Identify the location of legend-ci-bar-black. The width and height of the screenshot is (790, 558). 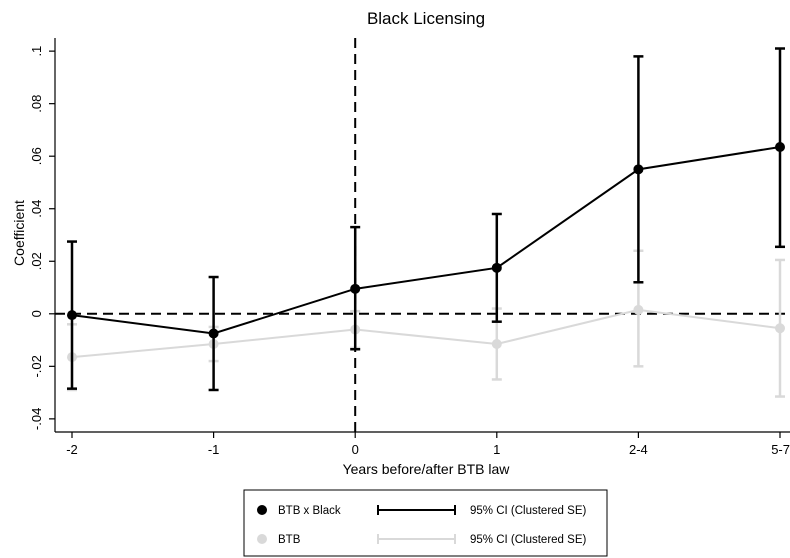
(416, 510).